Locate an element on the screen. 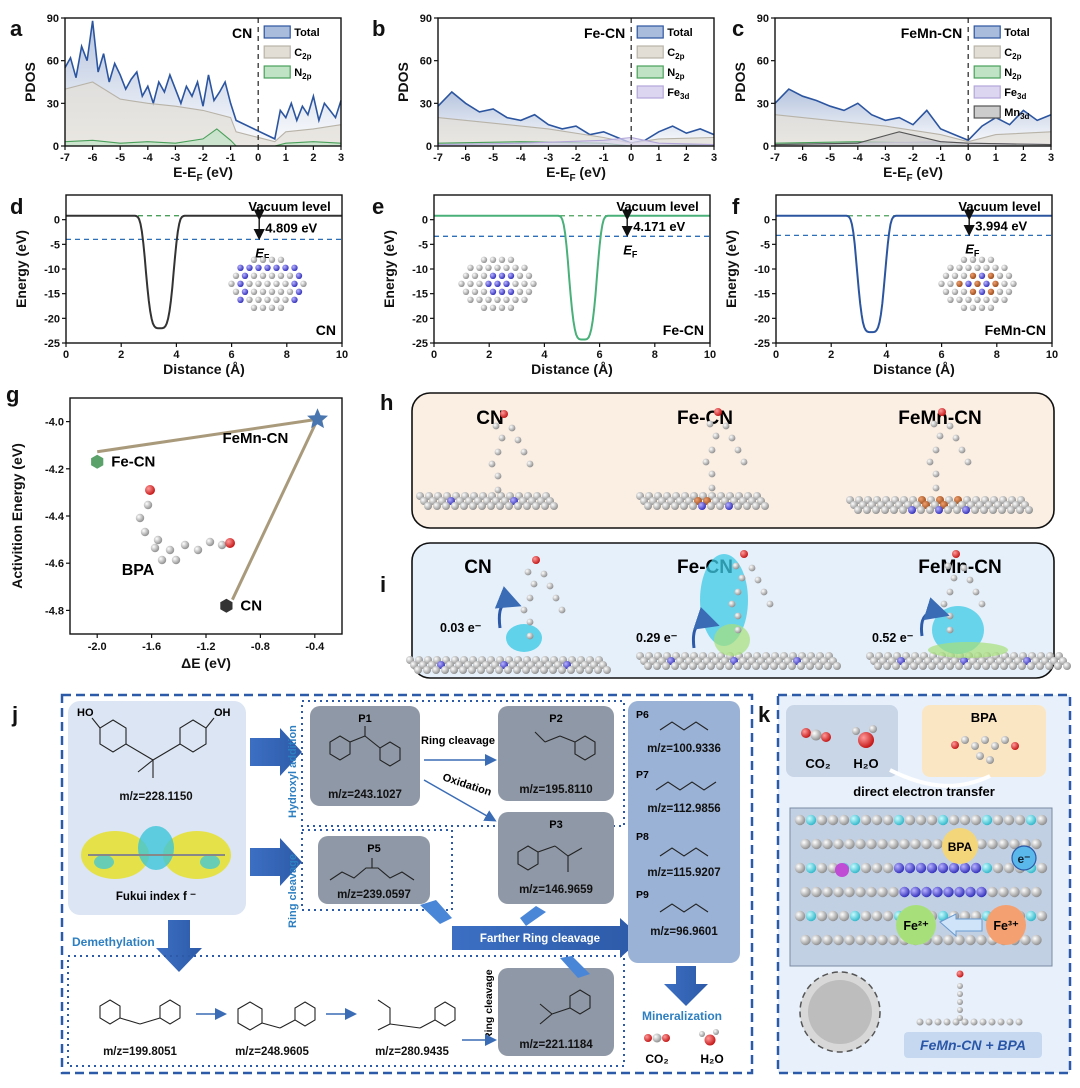 This screenshot has width=1080, height=1088. xtick-label-g-3: -0.8 is located at coordinates (260, 647).